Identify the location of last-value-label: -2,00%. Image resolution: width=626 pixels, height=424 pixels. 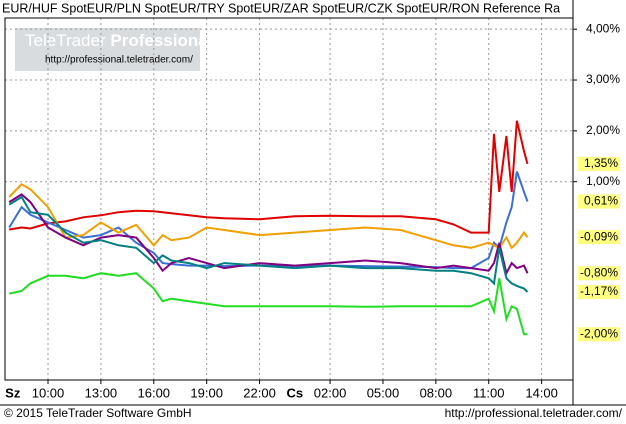
(599, 333).